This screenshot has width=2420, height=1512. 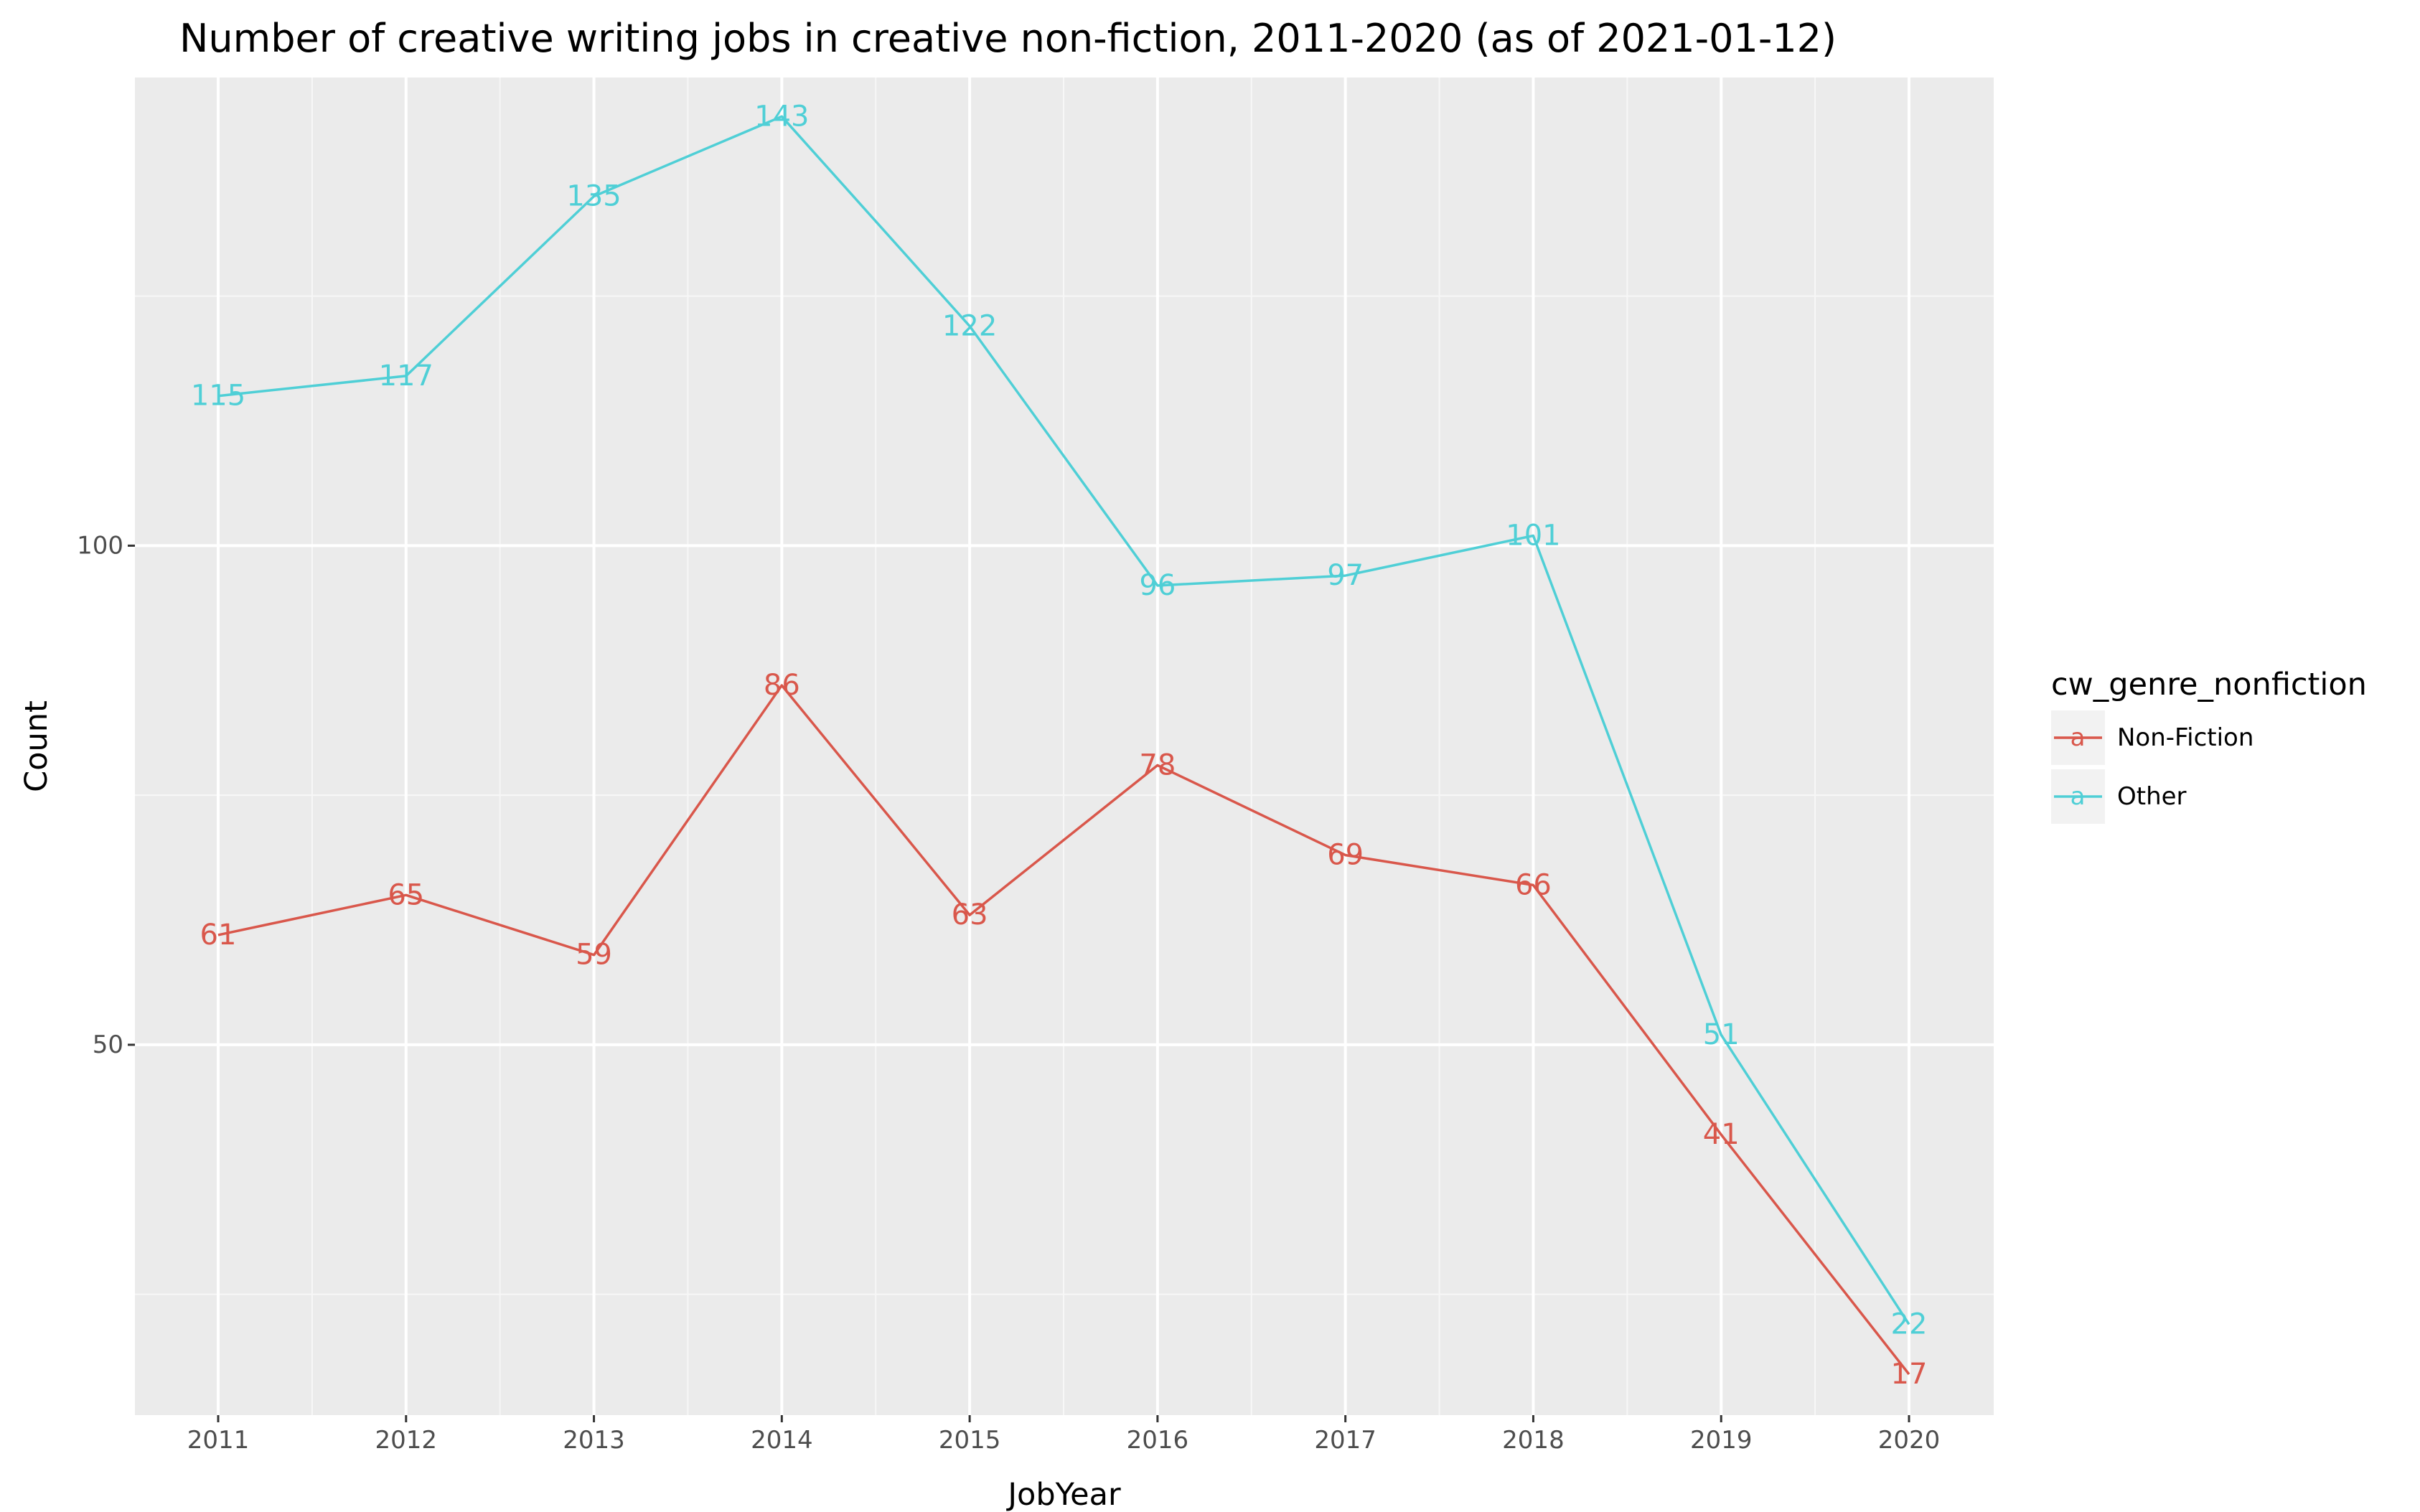 What do you see at coordinates (1533, 536) in the screenshot?
I see `data-label: 101` at bounding box center [1533, 536].